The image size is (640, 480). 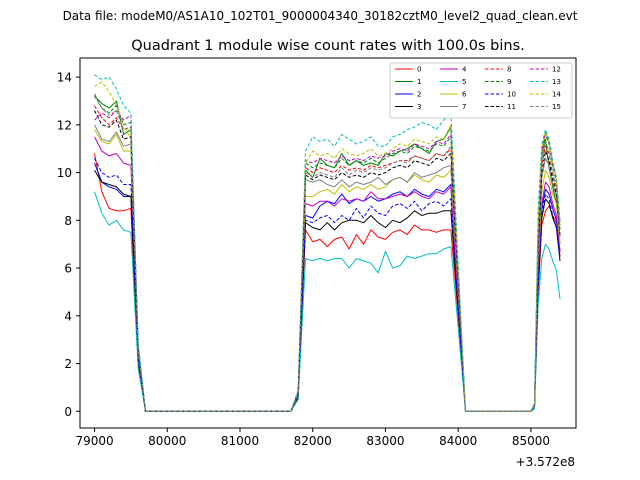 What do you see at coordinates (509, 82) in the screenshot?
I see `legend-label-9: 9` at bounding box center [509, 82].